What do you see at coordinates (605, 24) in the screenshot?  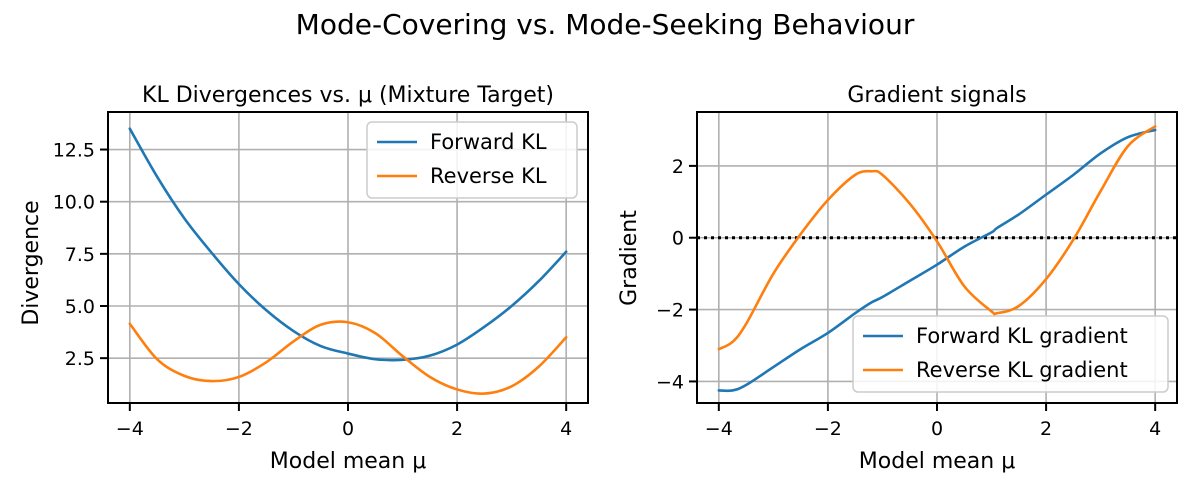 I see `figure-title: Mode-Covering vs. Mode-Seeking Behaviour` at bounding box center [605, 24].